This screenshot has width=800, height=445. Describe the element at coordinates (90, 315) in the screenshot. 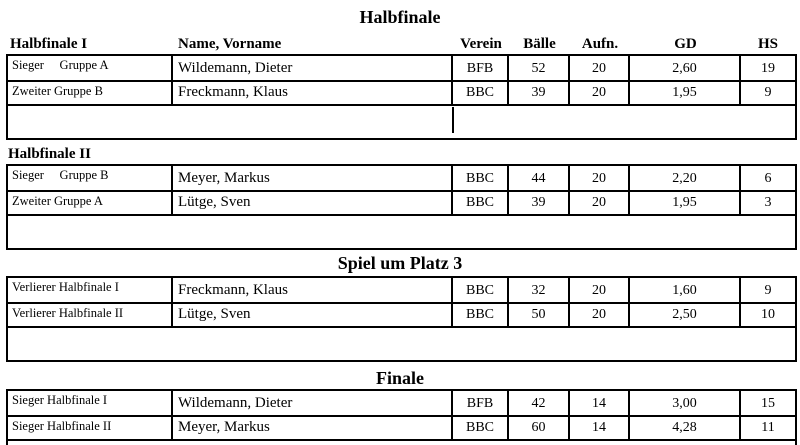

I see `match-label-cell: Verlierer Halbfinale II` at that location.